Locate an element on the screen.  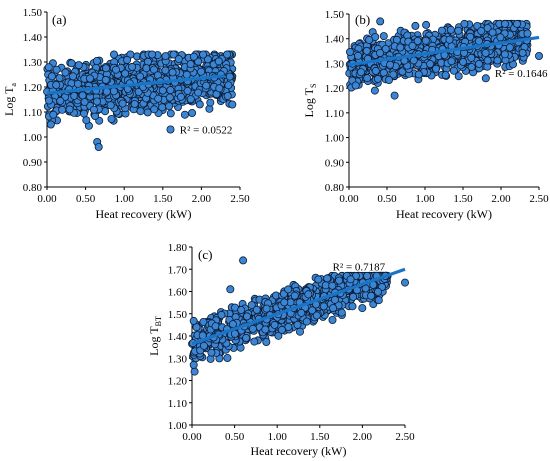
y-tick-label: 1.80 is located at coordinates (178, 248).